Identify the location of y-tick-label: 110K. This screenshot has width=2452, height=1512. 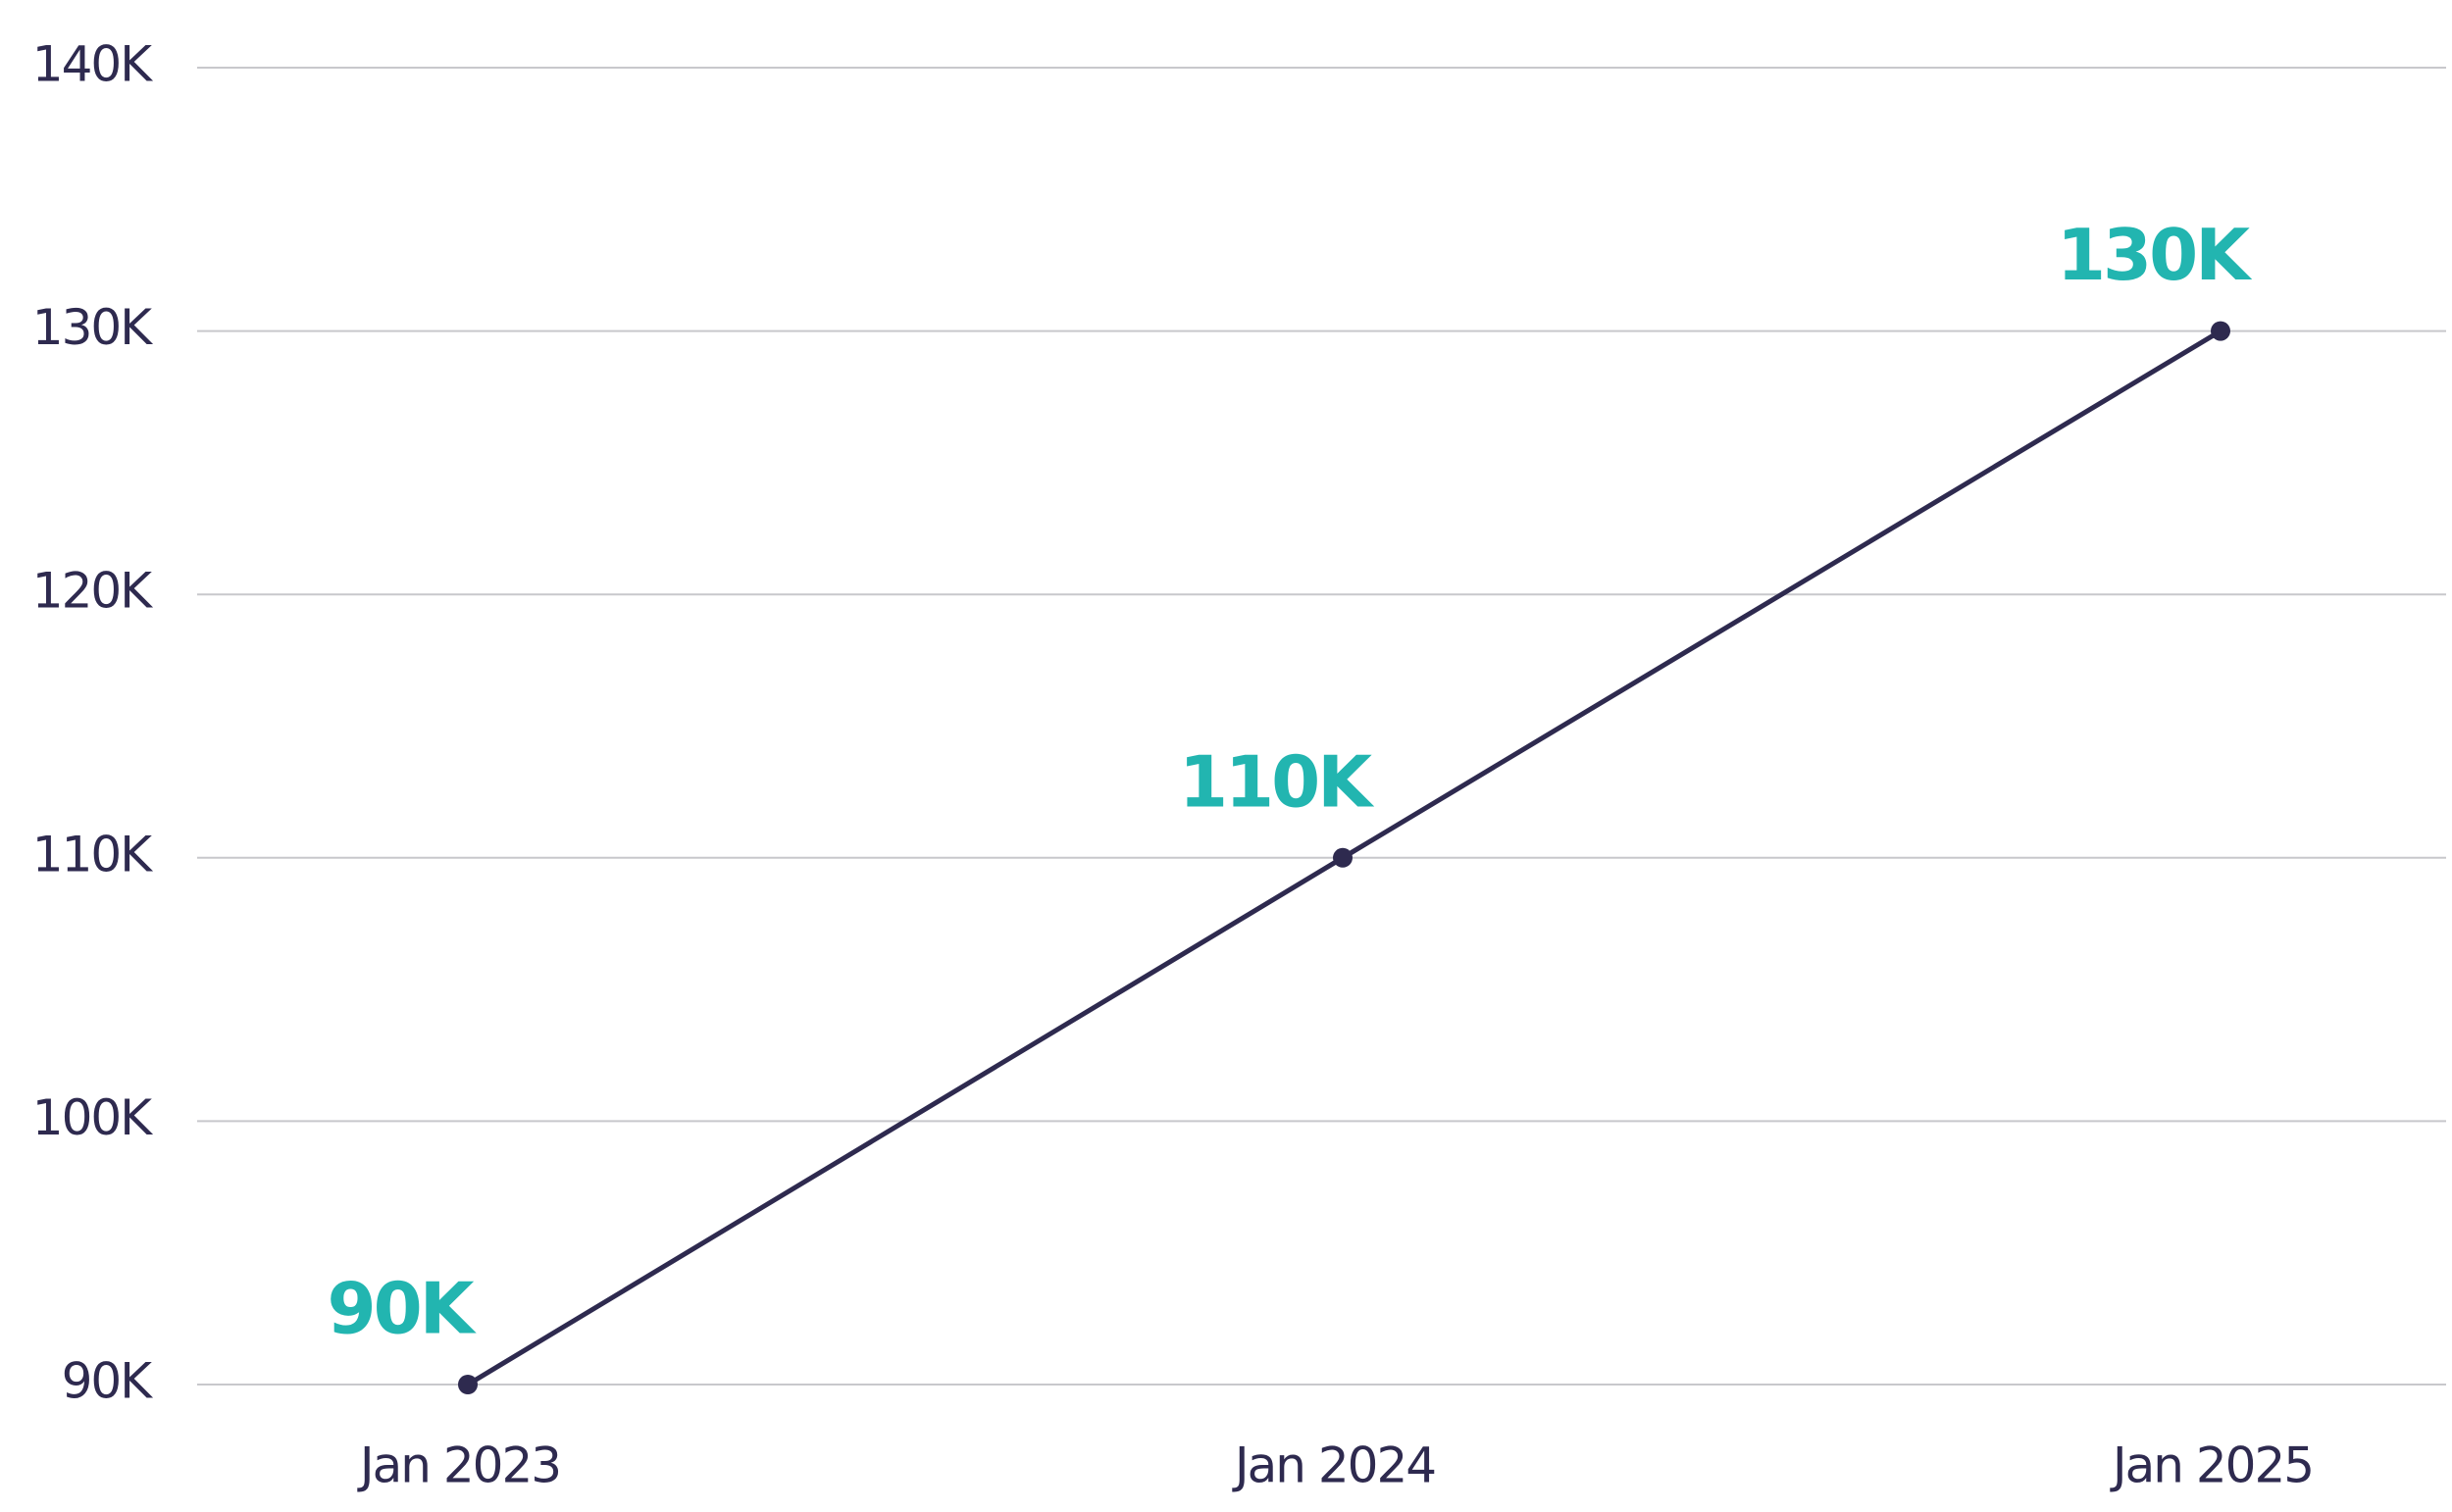
(92, 854).